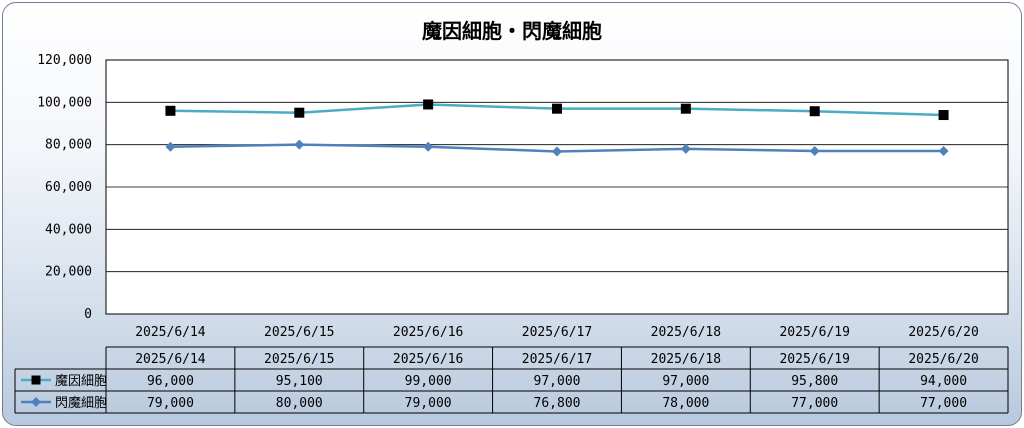  Describe the element at coordinates (943, 332) in the screenshot. I see `x-tick-label: 2025/6/20` at that location.